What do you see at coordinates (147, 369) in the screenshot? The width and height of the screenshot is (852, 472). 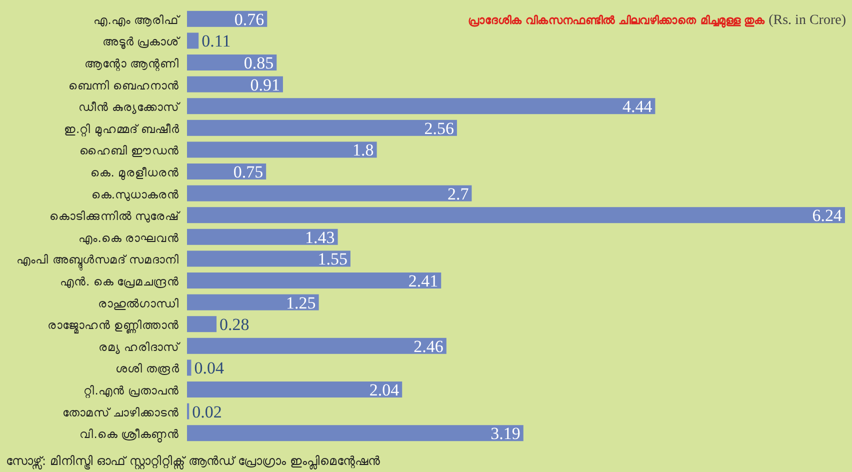 I see `y-tick-label: ശശി തരൂർ` at bounding box center [147, 369].